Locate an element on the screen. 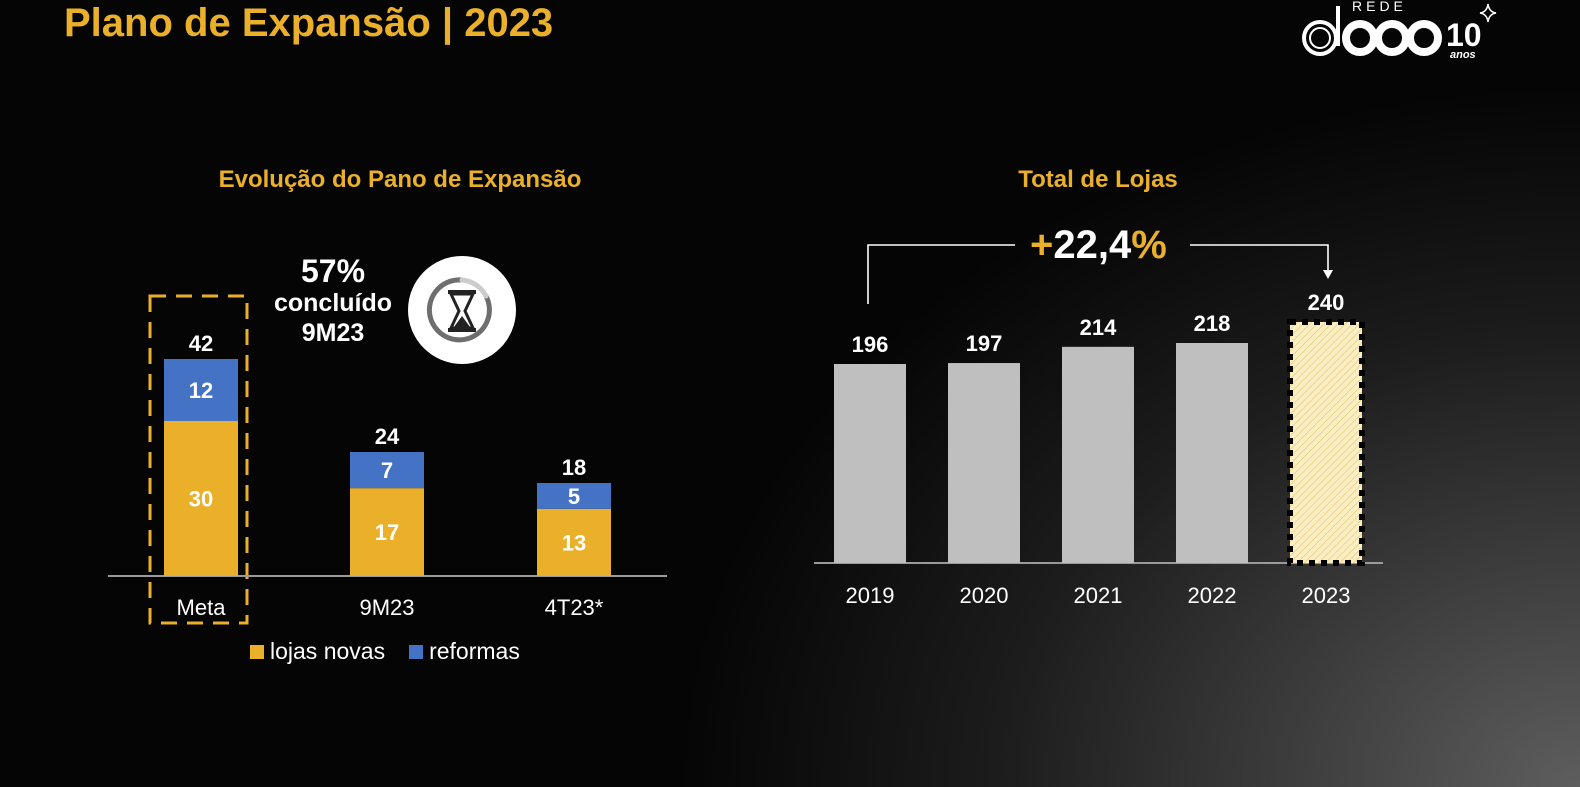 This screenshot has height=787, width=1580. brand-logo: REDE 10 anos is located at coordinates (1399, 30).